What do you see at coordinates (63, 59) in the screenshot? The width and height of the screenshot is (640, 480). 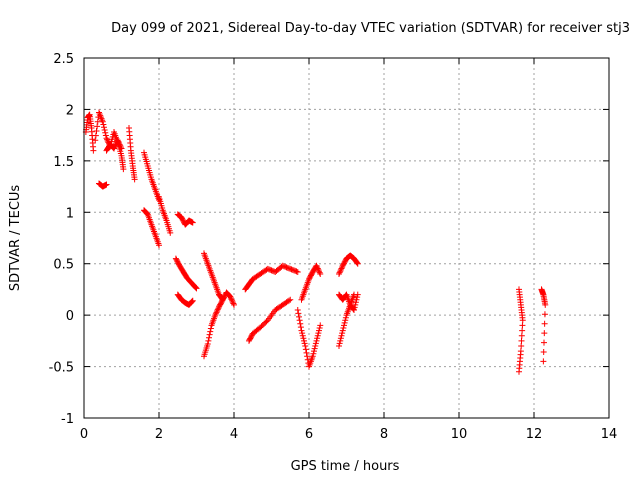 I see `y-tick-label: 2.5` at bounding box center [63, 59].